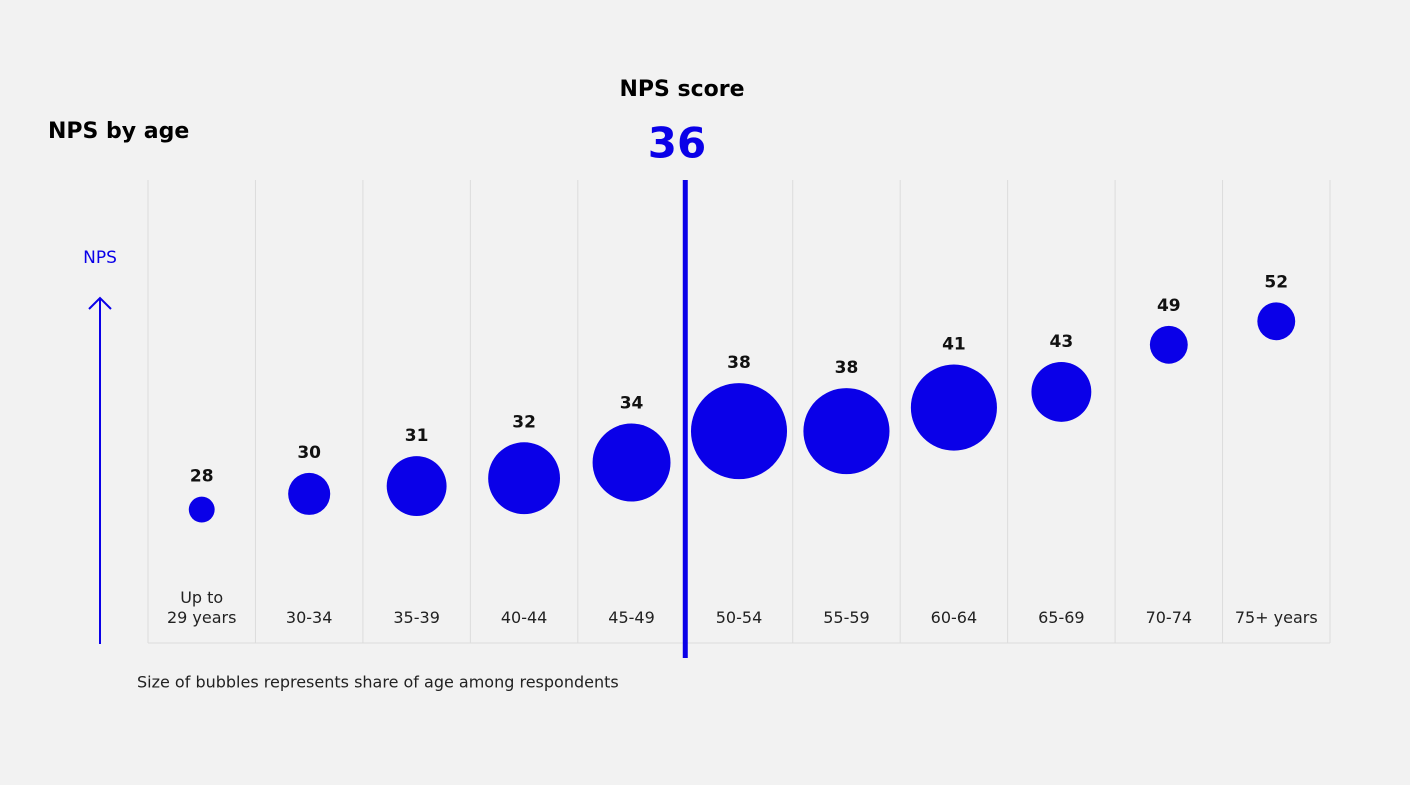 The height and width of the screenshot is (785, 1410). I want to click on chart-title: NPS by age, so click(118, 131).